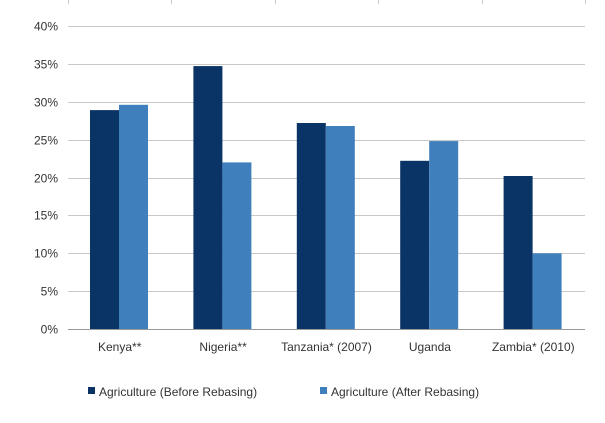  What do you see at coordinates (50, 330) in the screenshot?
I see `y-tick-label: 0%` at bounding box center [50, 330].